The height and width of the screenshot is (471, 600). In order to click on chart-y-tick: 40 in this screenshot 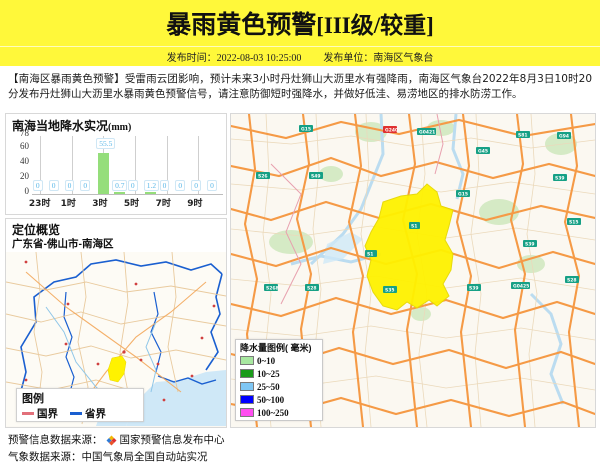, I will do `click(24, 161)`.